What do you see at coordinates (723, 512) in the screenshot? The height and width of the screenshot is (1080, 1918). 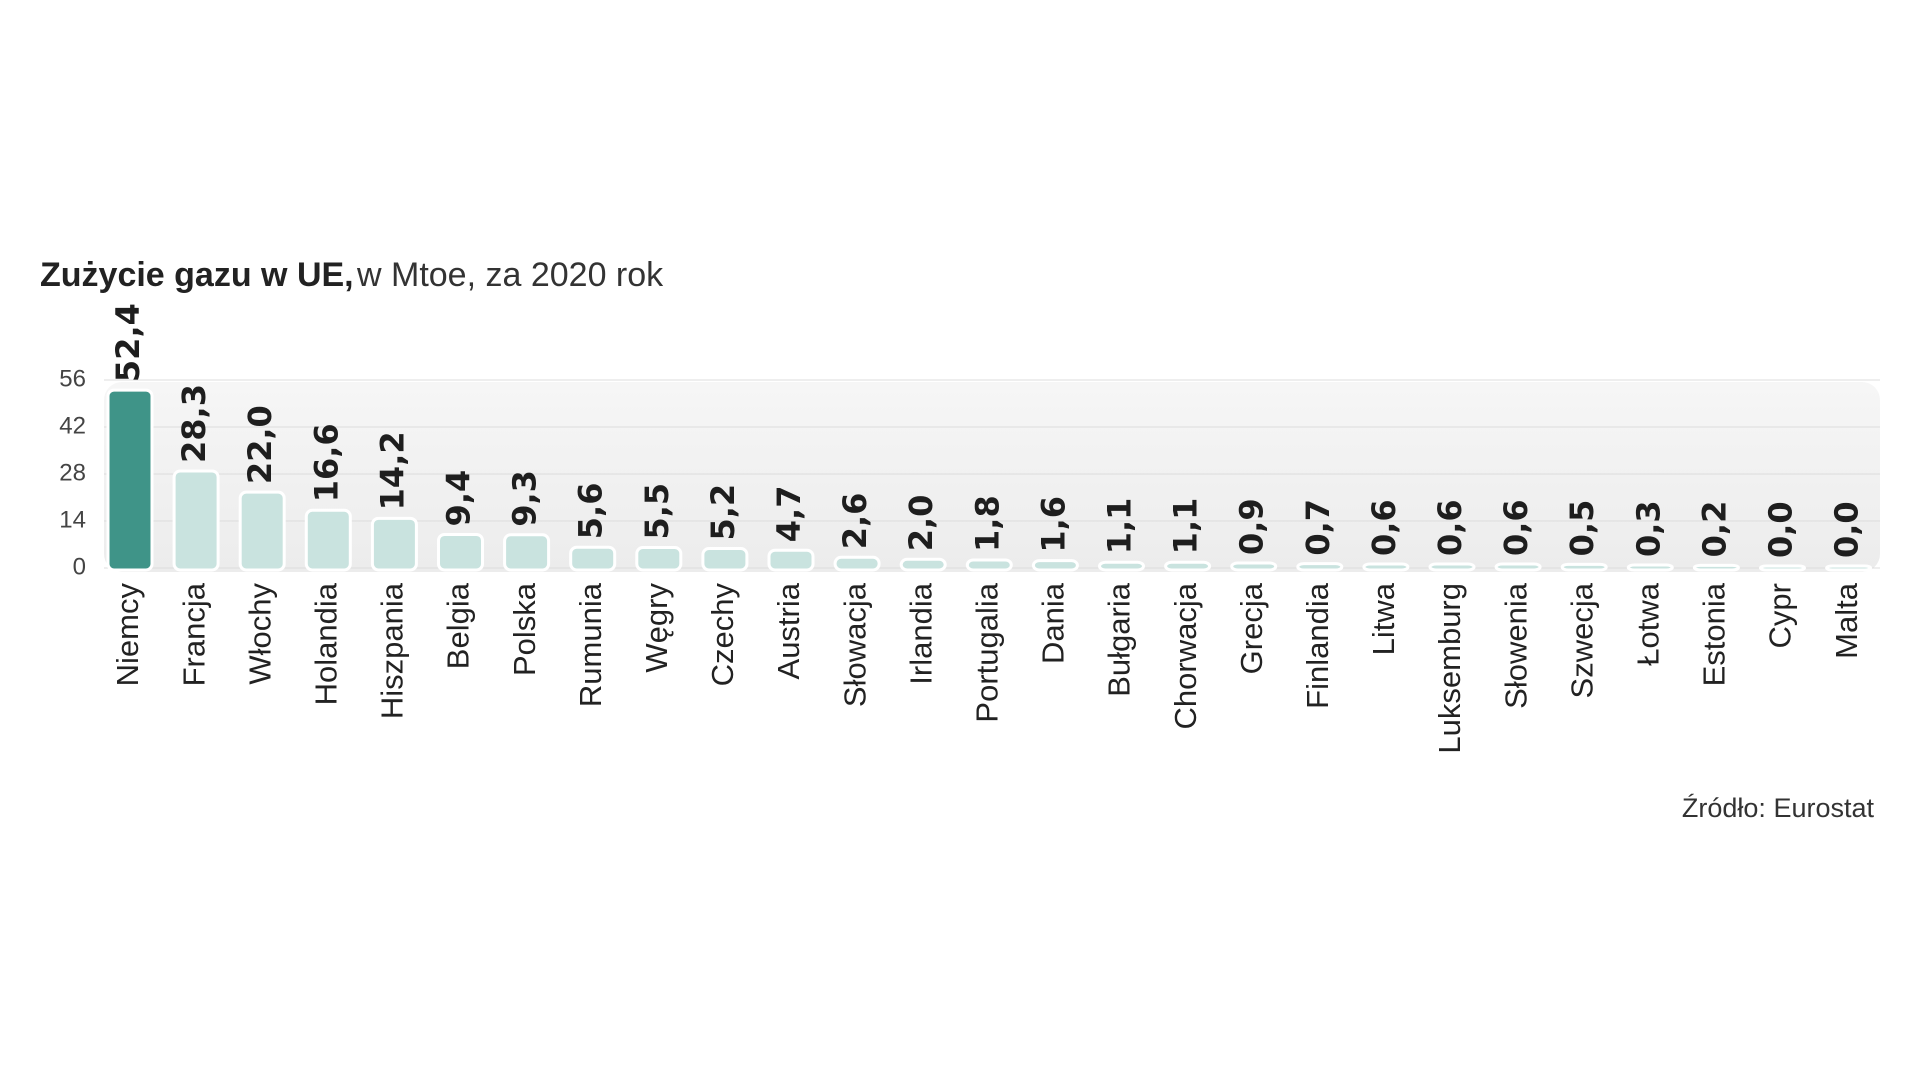 I see `value-label: 5,2` at bounding box center [723, 512].